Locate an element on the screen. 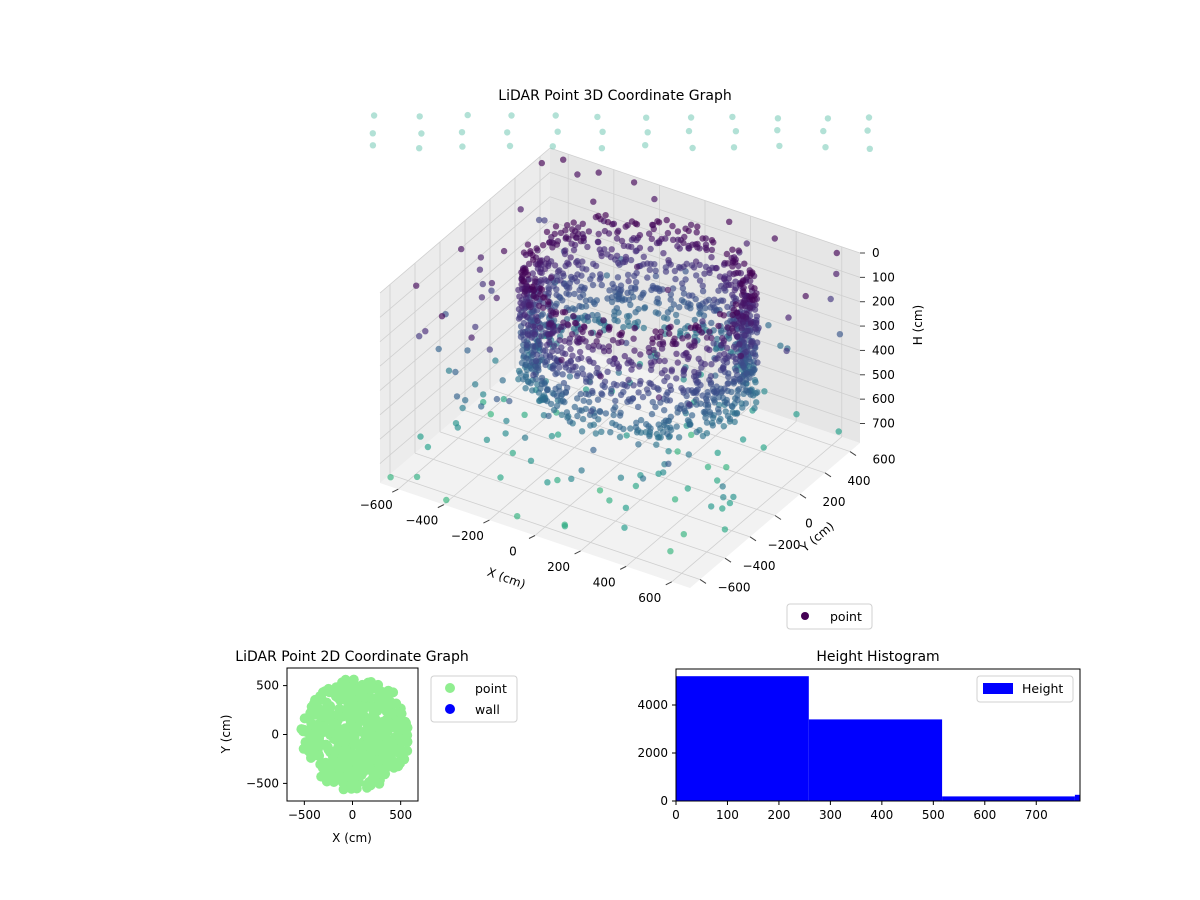 This screenshot has width=1200, height=900. chart-2d-point is located at coordinates (400, 712).